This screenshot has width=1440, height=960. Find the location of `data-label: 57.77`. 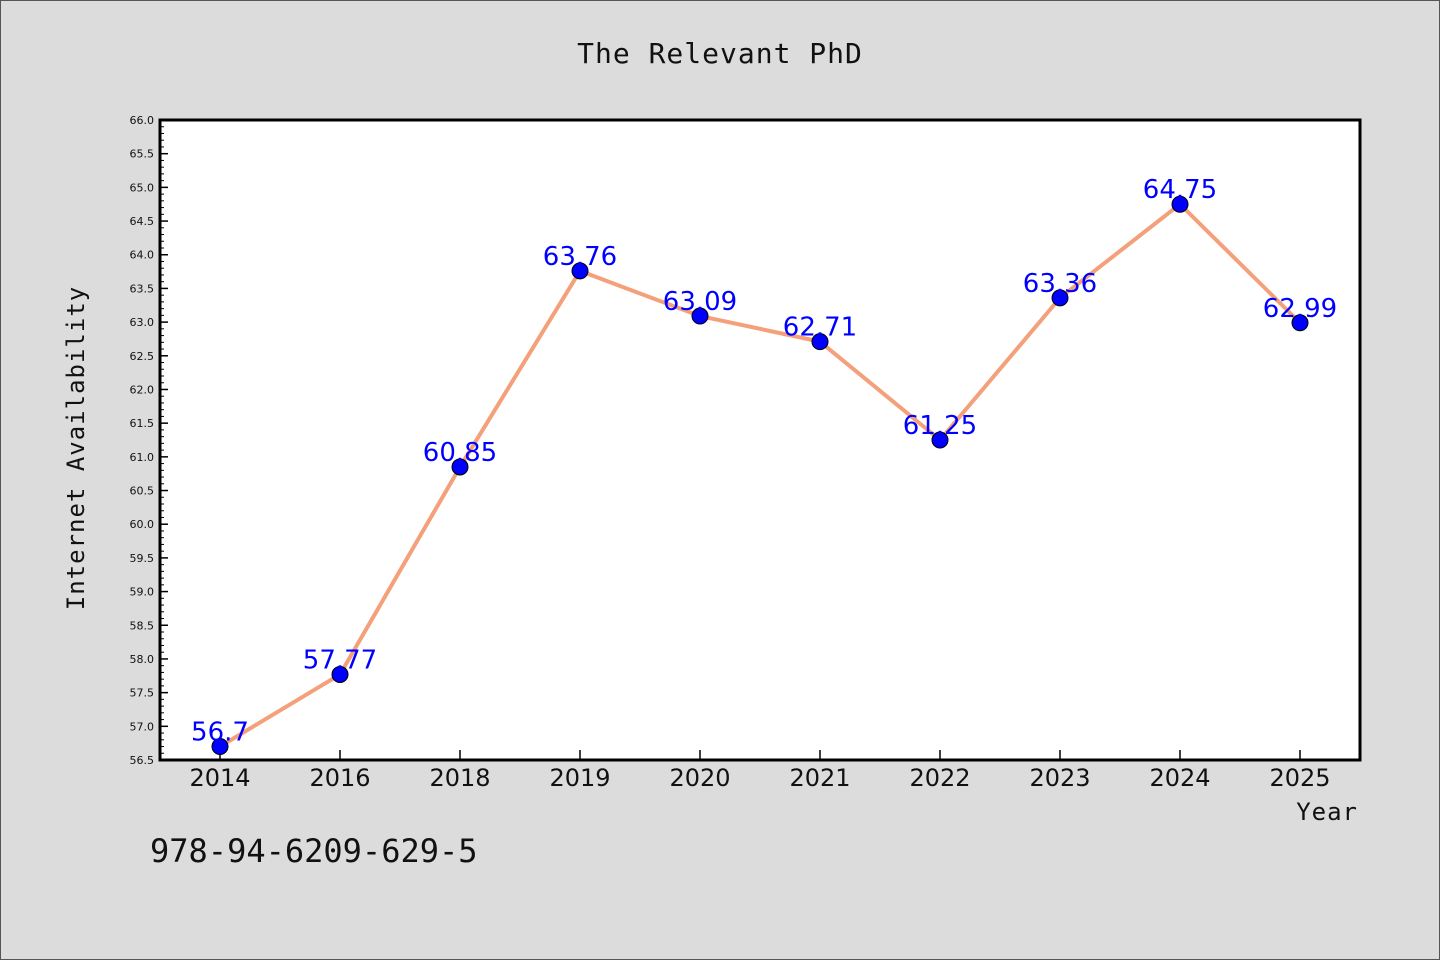

data-label: 57.77 is located at coordinates (340, 660).